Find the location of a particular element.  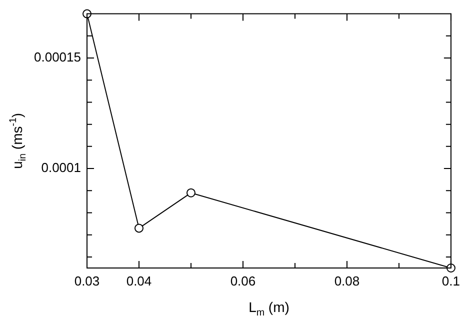

x-tick-label: 0.04 is located at coordinates (139, 280).